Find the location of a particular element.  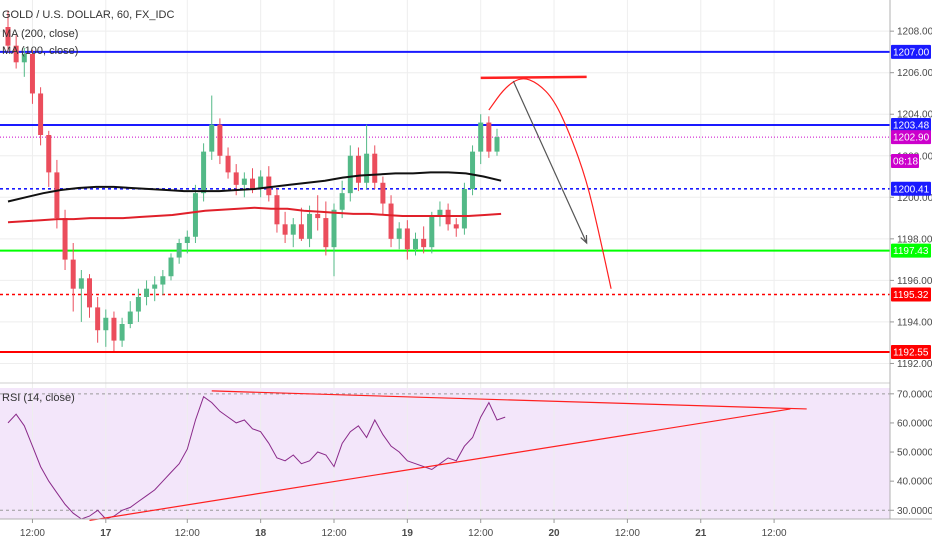

price-badge-label-6: 1195.32 is located at coordinates (911, 295).